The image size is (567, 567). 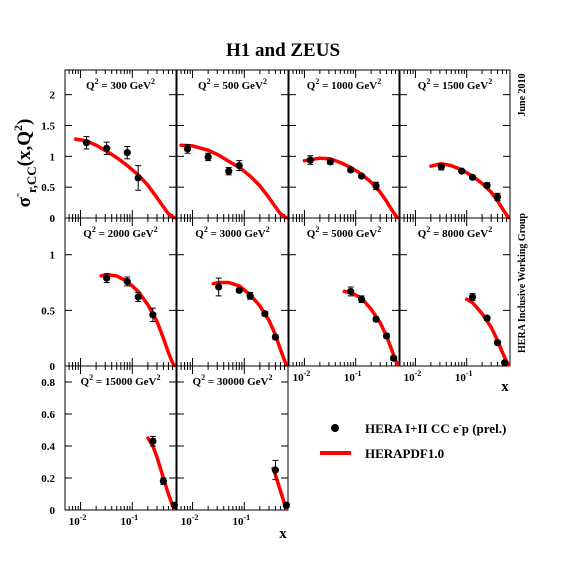 What do you see at coordinates (78, 520) in the screenshot?
I see `x-tick-label: 10⁻²` at bounding box center [78, 520].